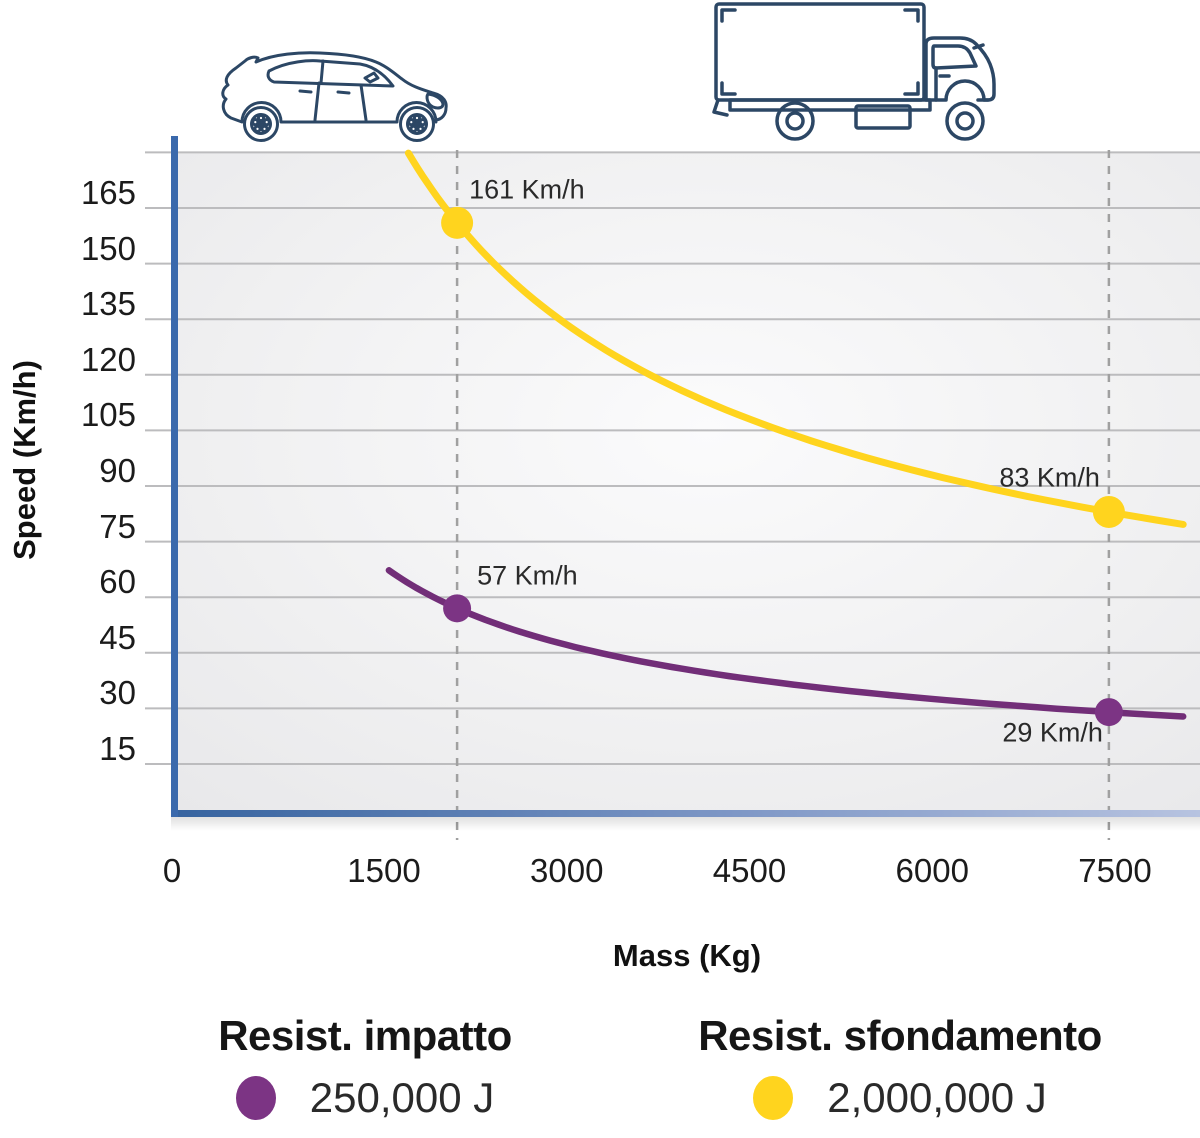 This screenshot has width=1200, height=1138. I want to click on y-tick-label: 90, so click(117, 470).